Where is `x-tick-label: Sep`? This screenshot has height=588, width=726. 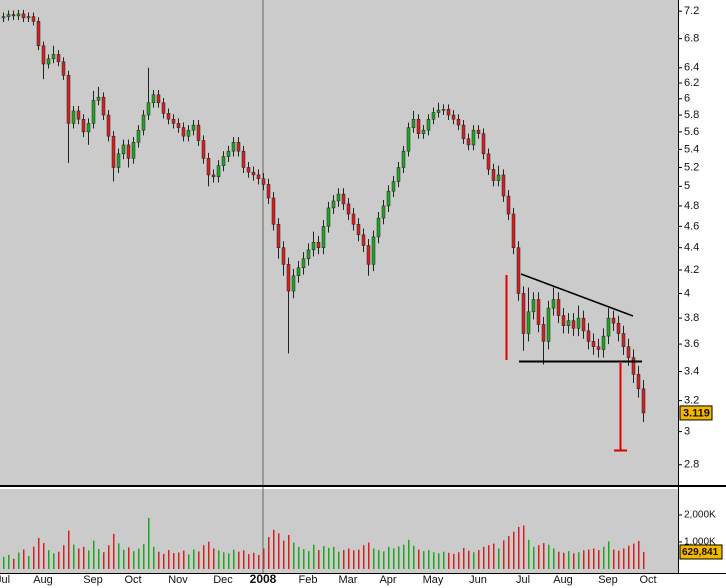
x-tick-label: Sep is located at coordinates (608, 580).